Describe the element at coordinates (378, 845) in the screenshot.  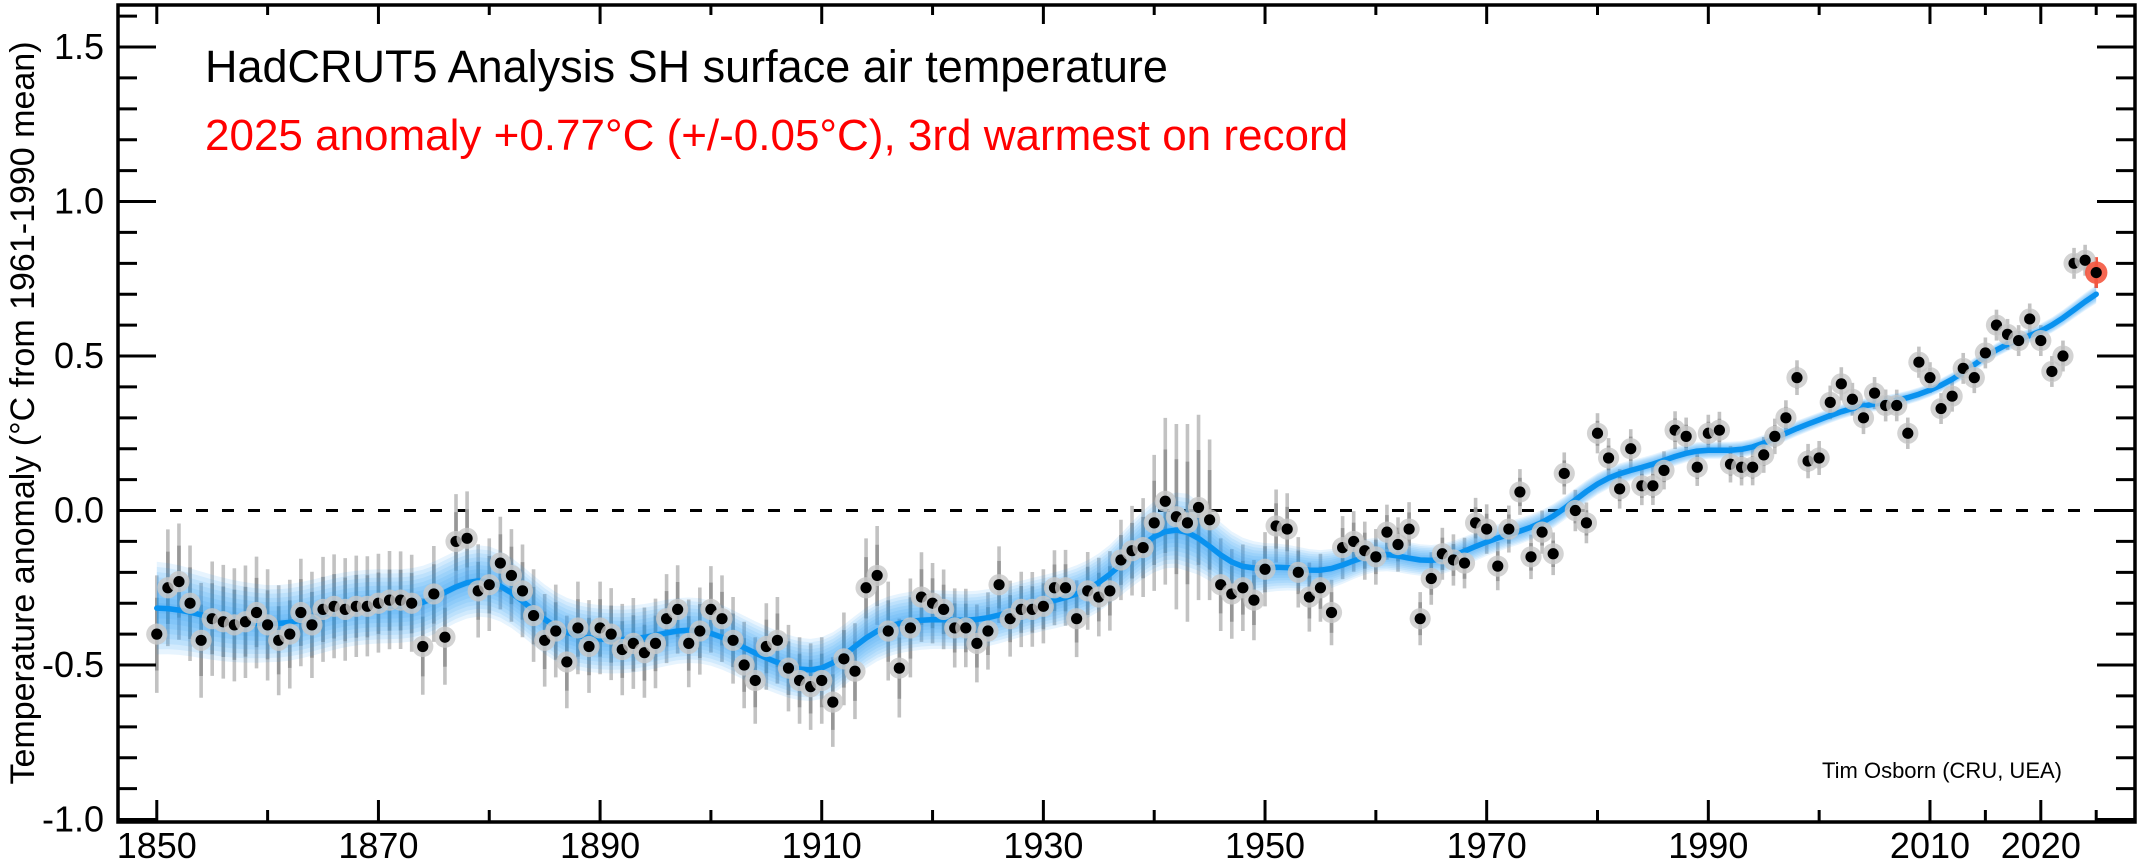
I see `x-tick-label: 1870` at that location.